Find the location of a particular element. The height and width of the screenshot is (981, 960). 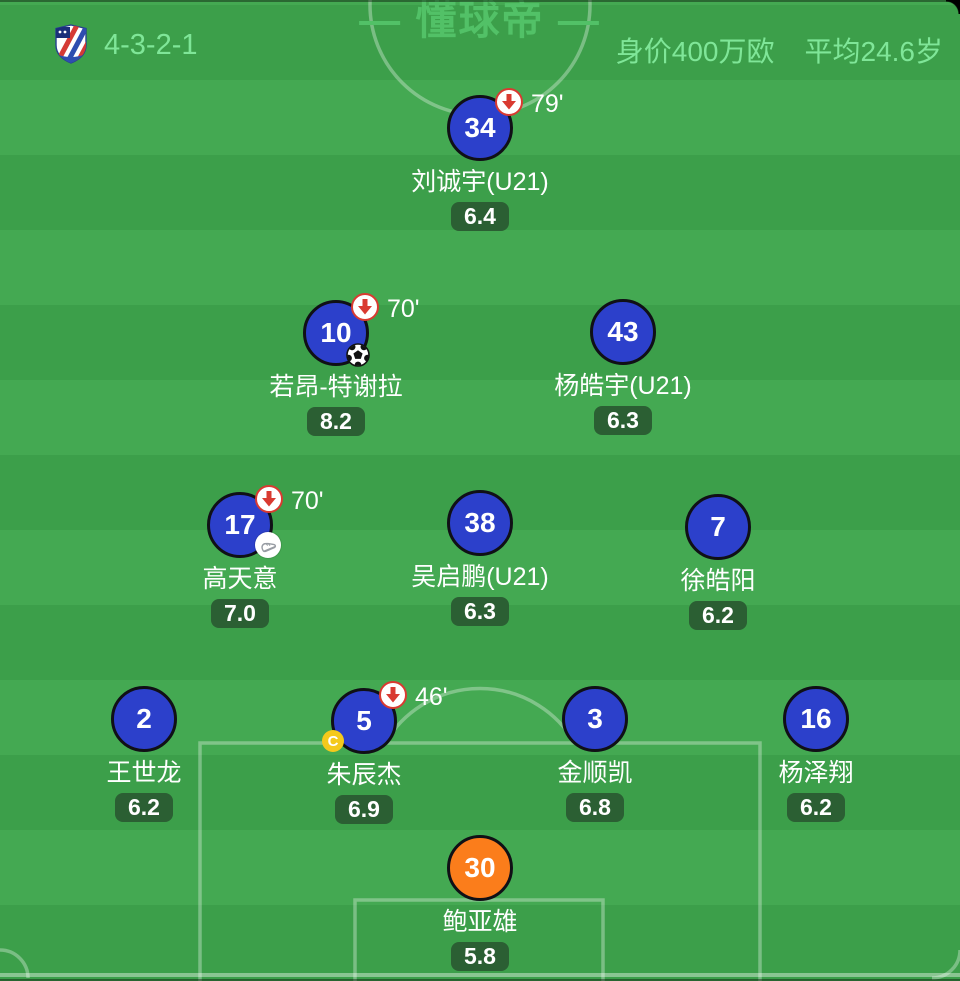

player-number-circle: 7 is located at coordinates (718, 527).